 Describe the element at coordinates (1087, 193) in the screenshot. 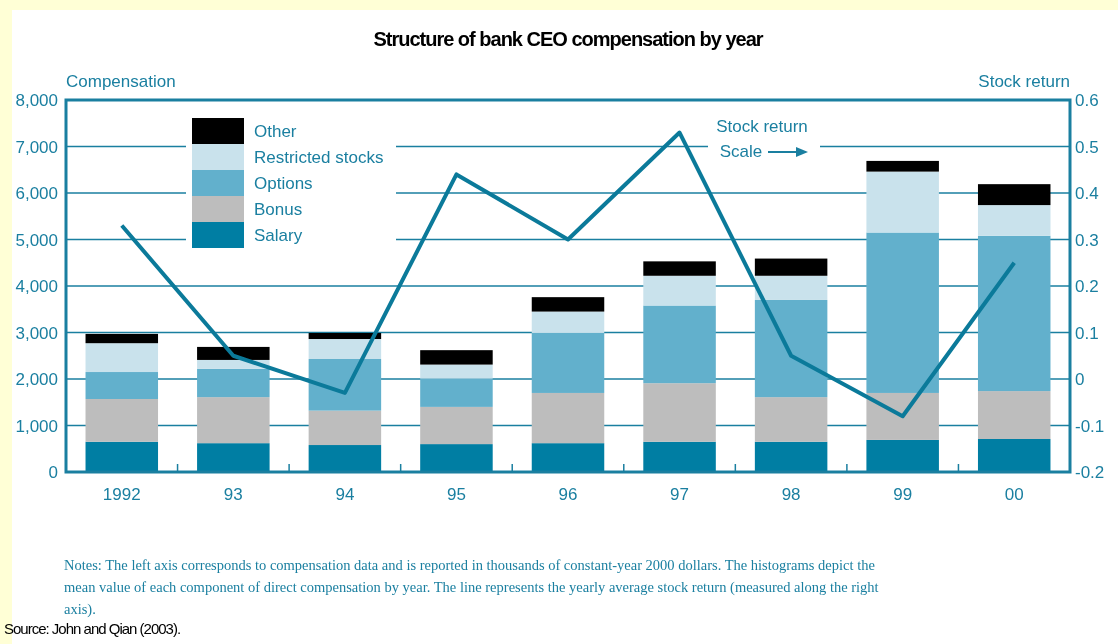

I see `y2-tick-label: 0.4` at that location.